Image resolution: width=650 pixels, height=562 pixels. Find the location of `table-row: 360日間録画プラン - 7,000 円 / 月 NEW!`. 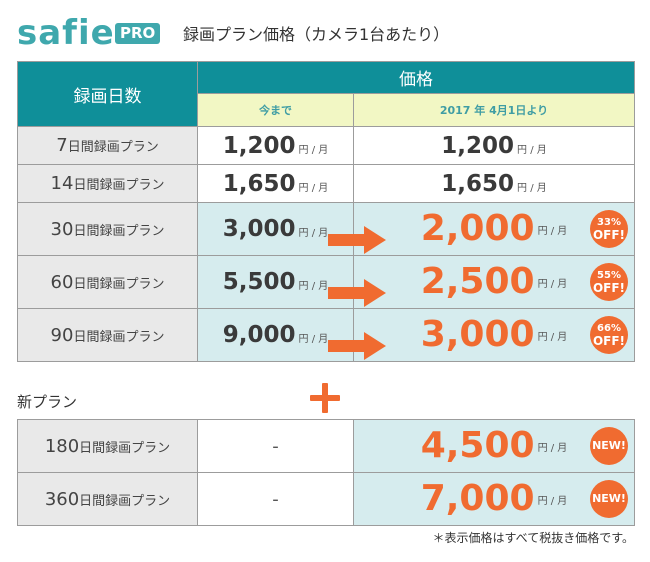

table-row: 360日間録画プラン - 7,000 円 / 月 NEW! is located at coordinates (326, 499).